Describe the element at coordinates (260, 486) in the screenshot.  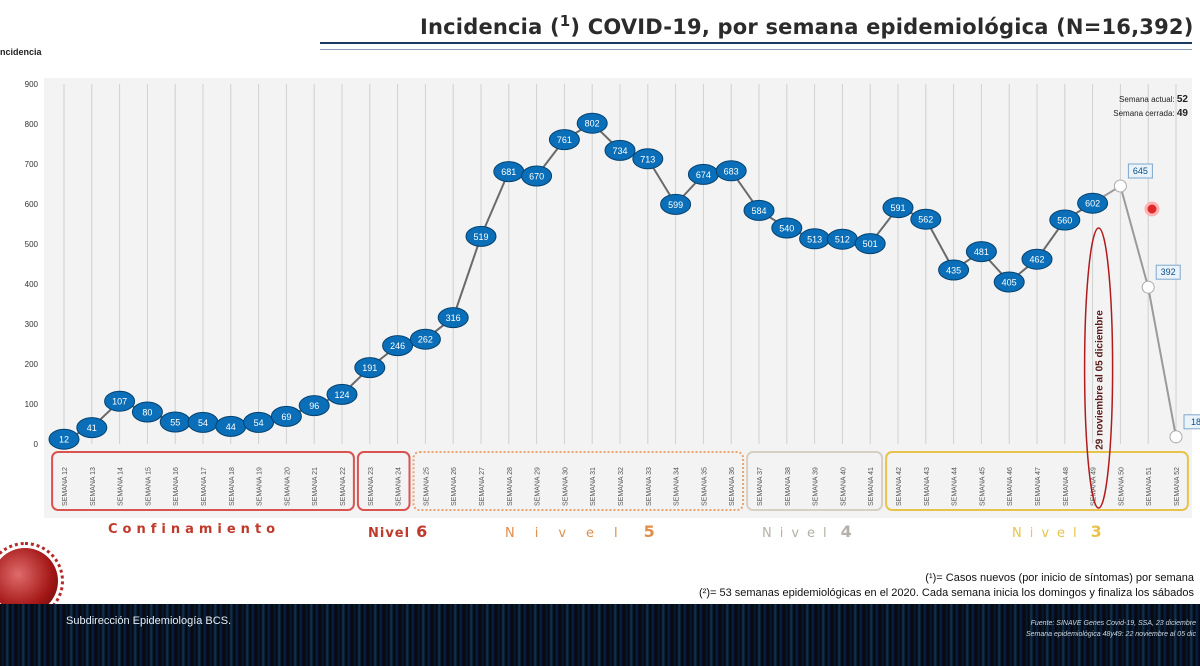
I see `x-tick-label: SEMANA 19` at that location.